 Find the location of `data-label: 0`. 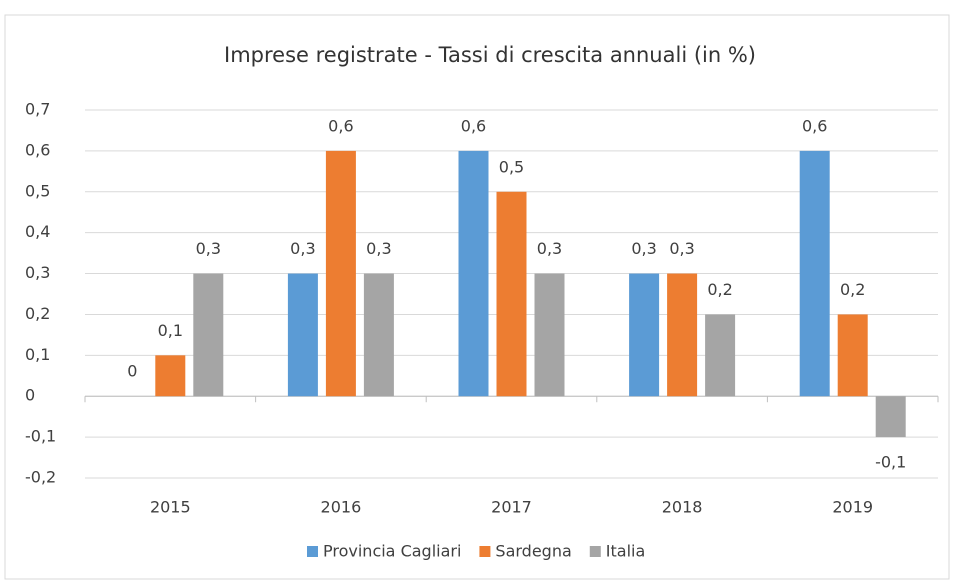

data-label: 0 is located at coordinates (132, 371).